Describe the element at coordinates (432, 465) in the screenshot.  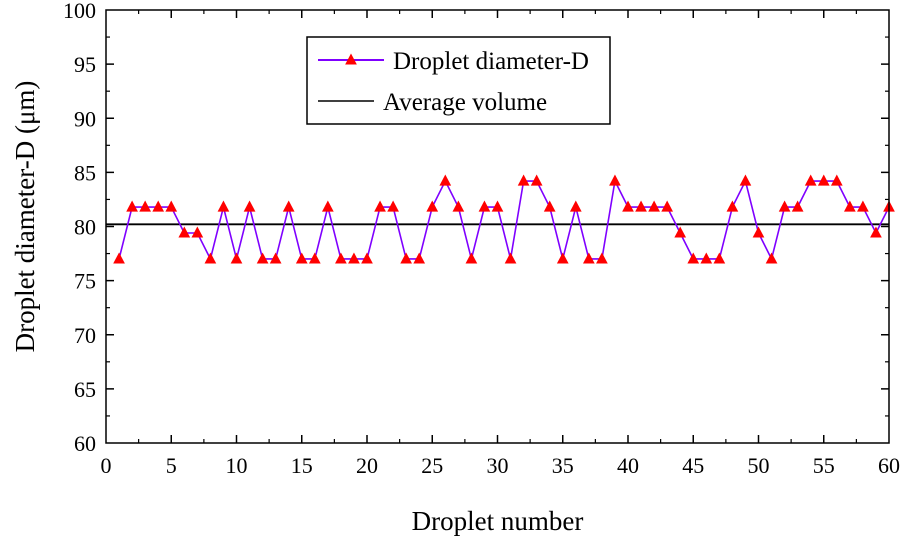
I see `x-tick-label: 25` at that location.